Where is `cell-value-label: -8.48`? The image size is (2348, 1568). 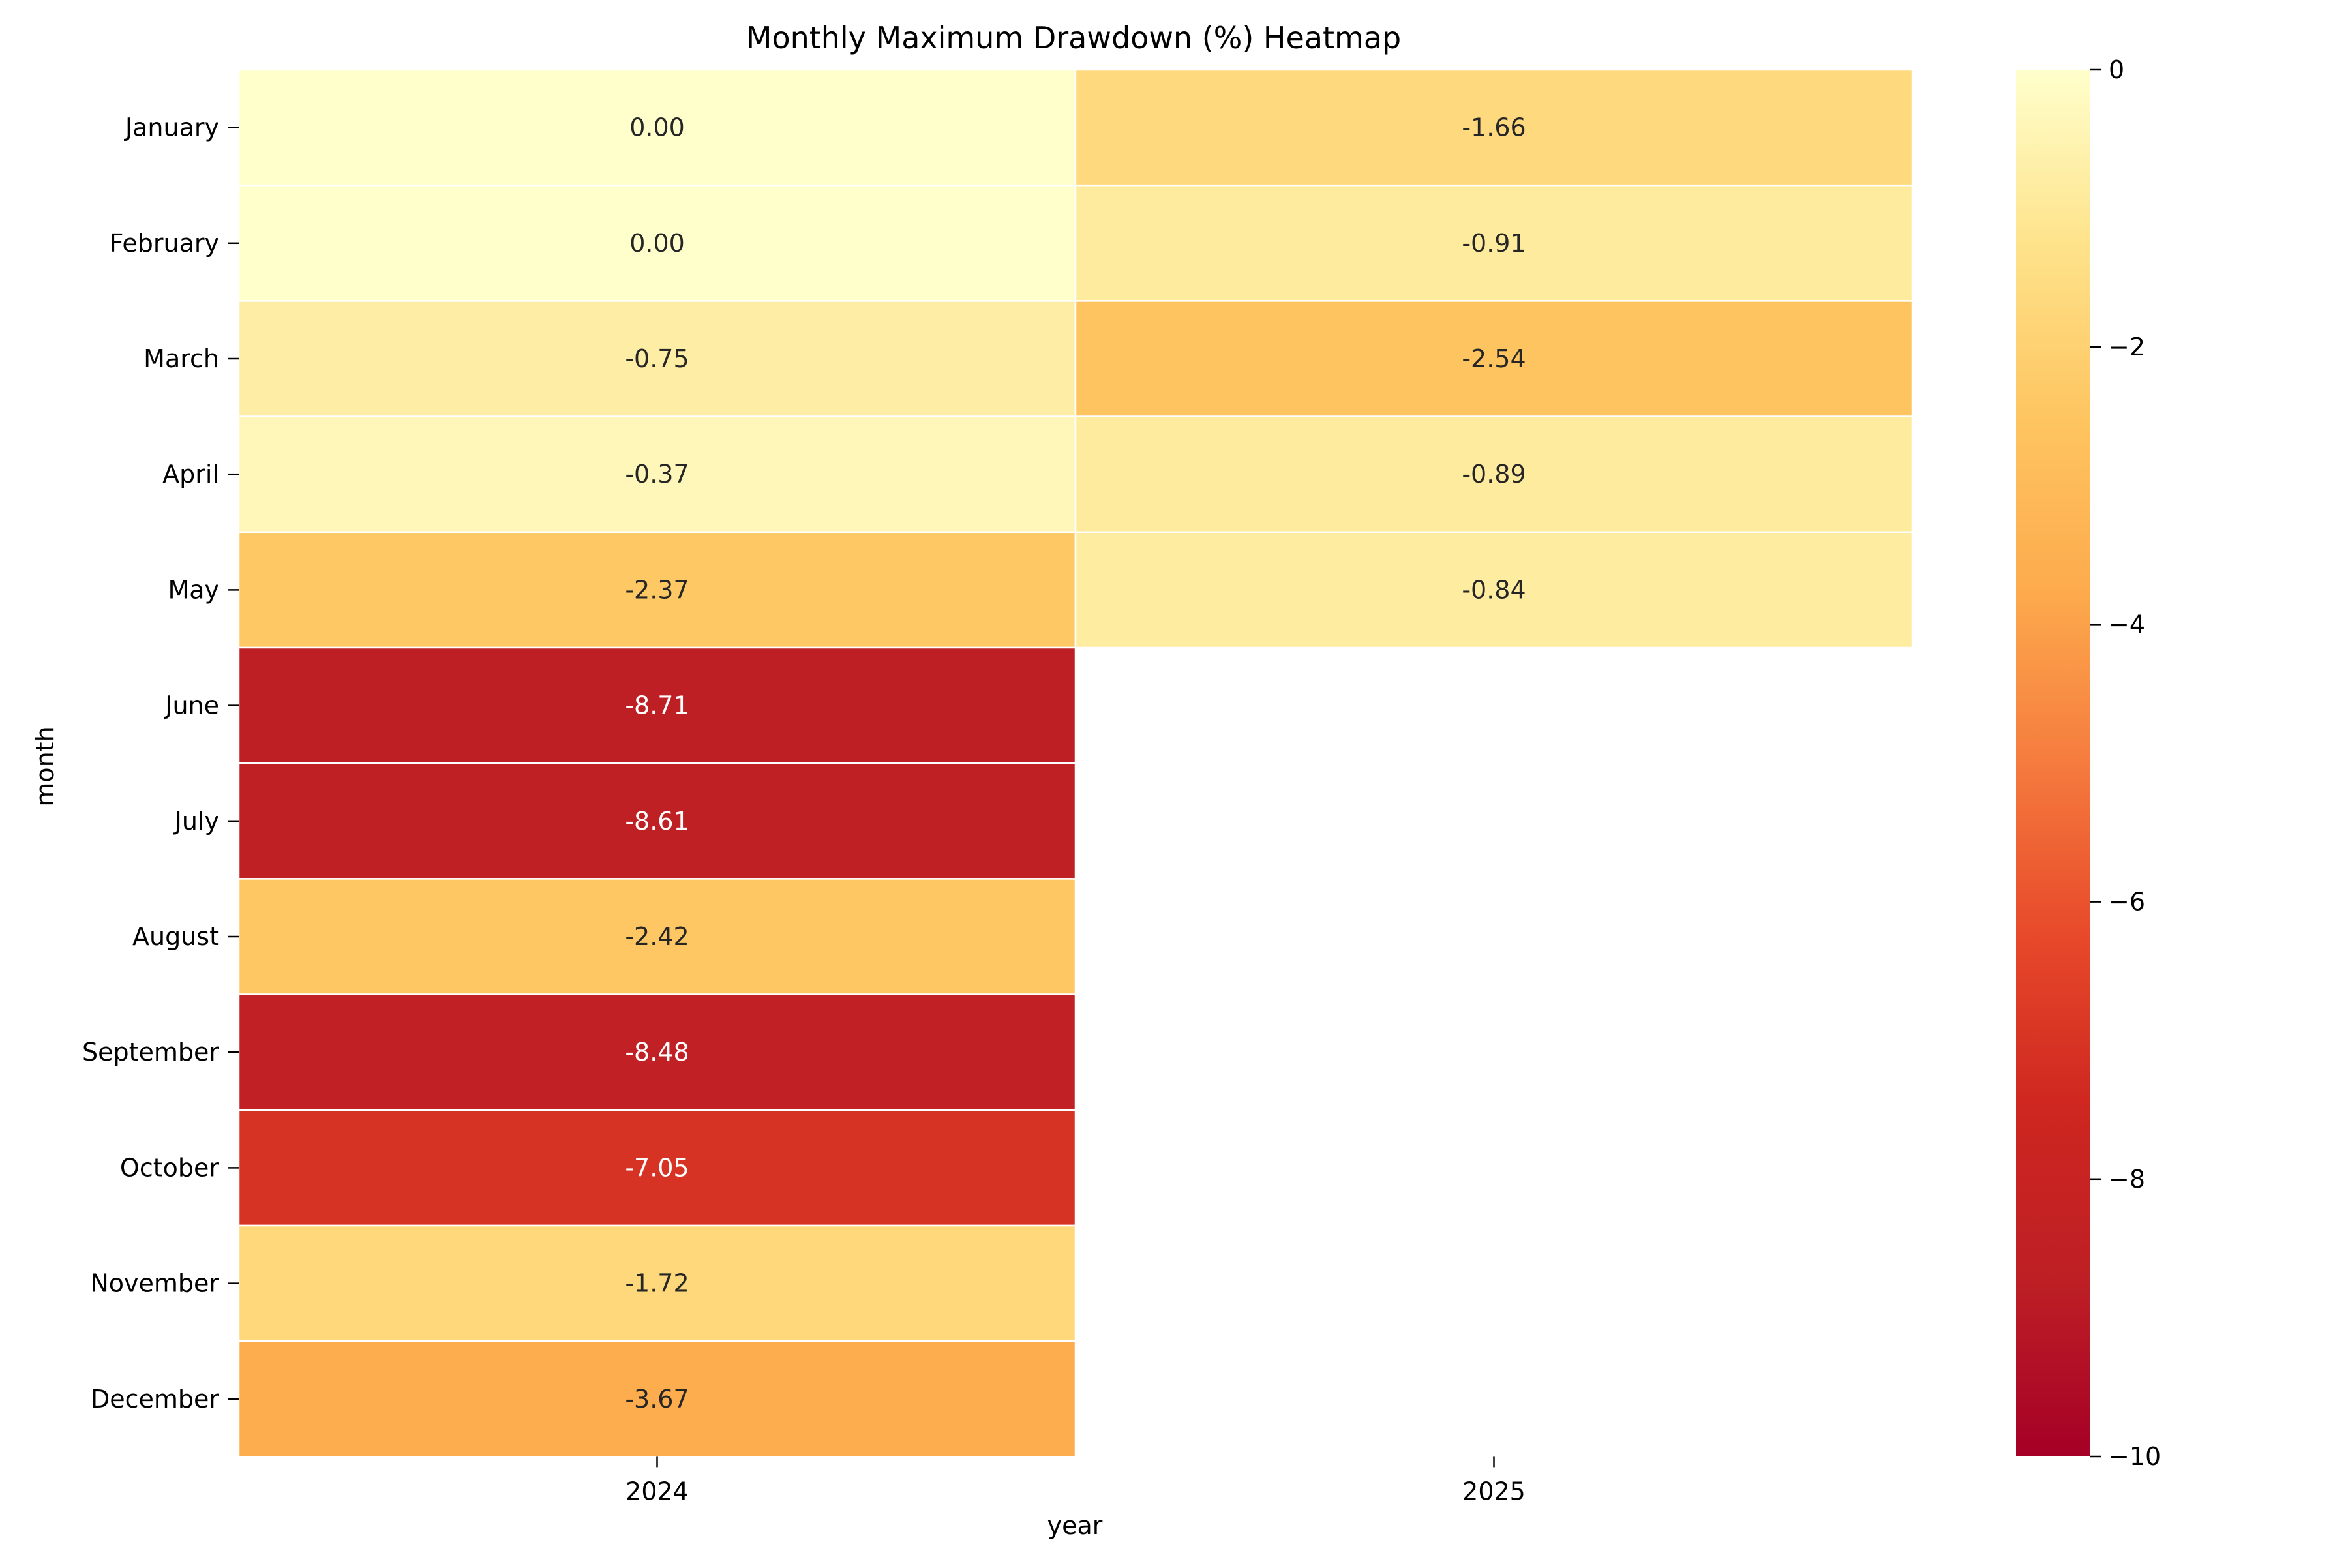
cell-value-label: -8.48 is located at coordinates (657, 1052).